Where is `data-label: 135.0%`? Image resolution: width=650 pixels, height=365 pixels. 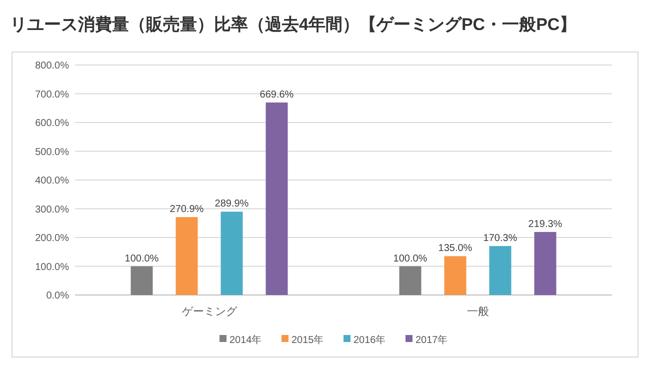
data-label: 135.0% is located at coordinates (455, 248).